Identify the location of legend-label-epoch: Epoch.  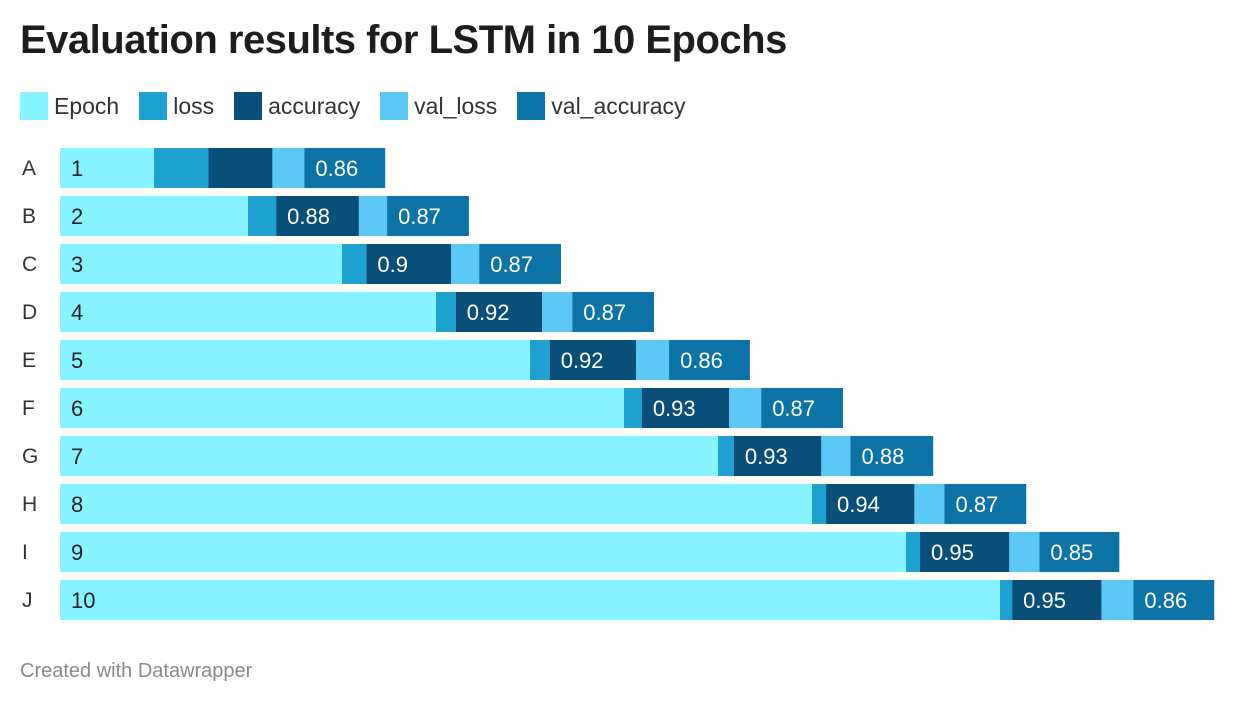
(87, 105).